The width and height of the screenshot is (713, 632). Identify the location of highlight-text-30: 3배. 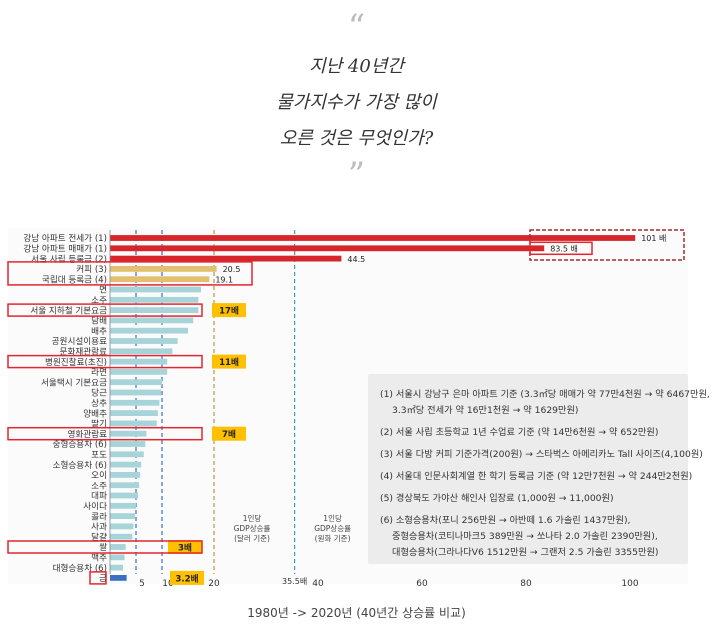
(185, 548).